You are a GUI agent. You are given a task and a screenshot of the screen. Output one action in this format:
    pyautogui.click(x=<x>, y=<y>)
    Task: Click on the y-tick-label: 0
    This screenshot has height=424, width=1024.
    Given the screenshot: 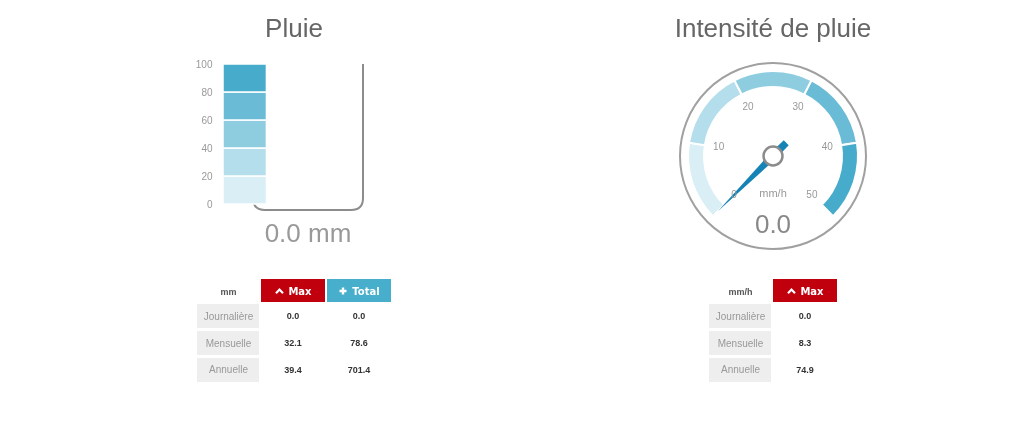 What is the action you would take?
    pyautogui.click(x=209, y=204)
    